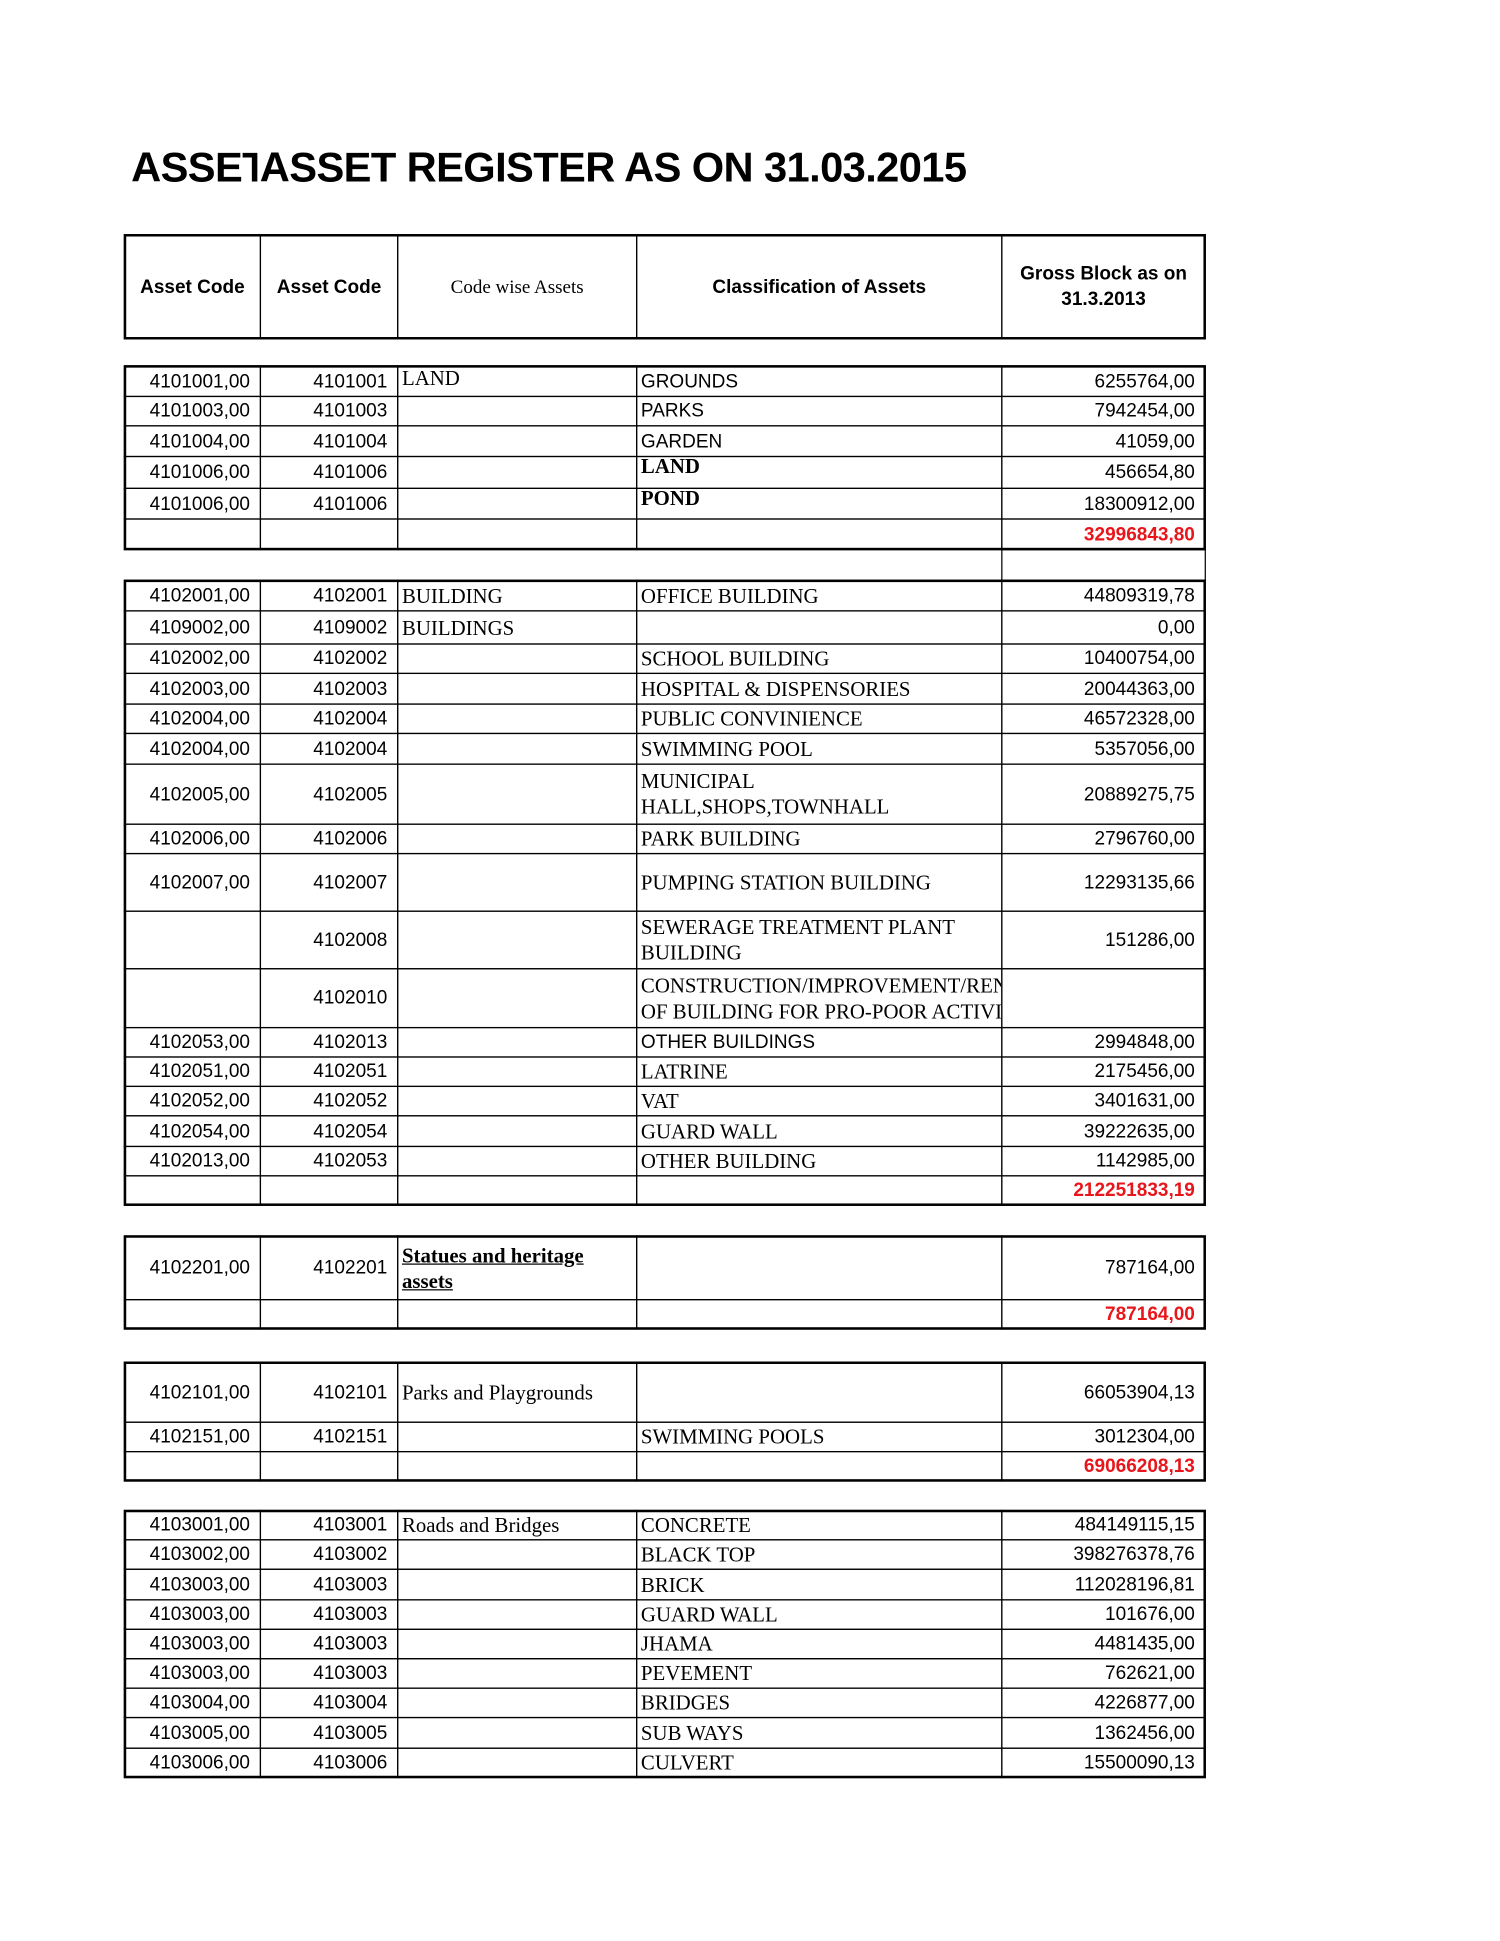 The height and width of the screenshot is (1941, 1500). I want to click on classification: BLACK TOP, so click(819, 1554).